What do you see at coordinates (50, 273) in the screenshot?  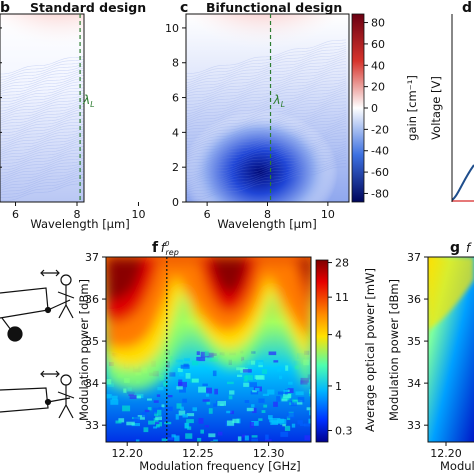 I see `arrow-top` at bounding box center [50, 273].